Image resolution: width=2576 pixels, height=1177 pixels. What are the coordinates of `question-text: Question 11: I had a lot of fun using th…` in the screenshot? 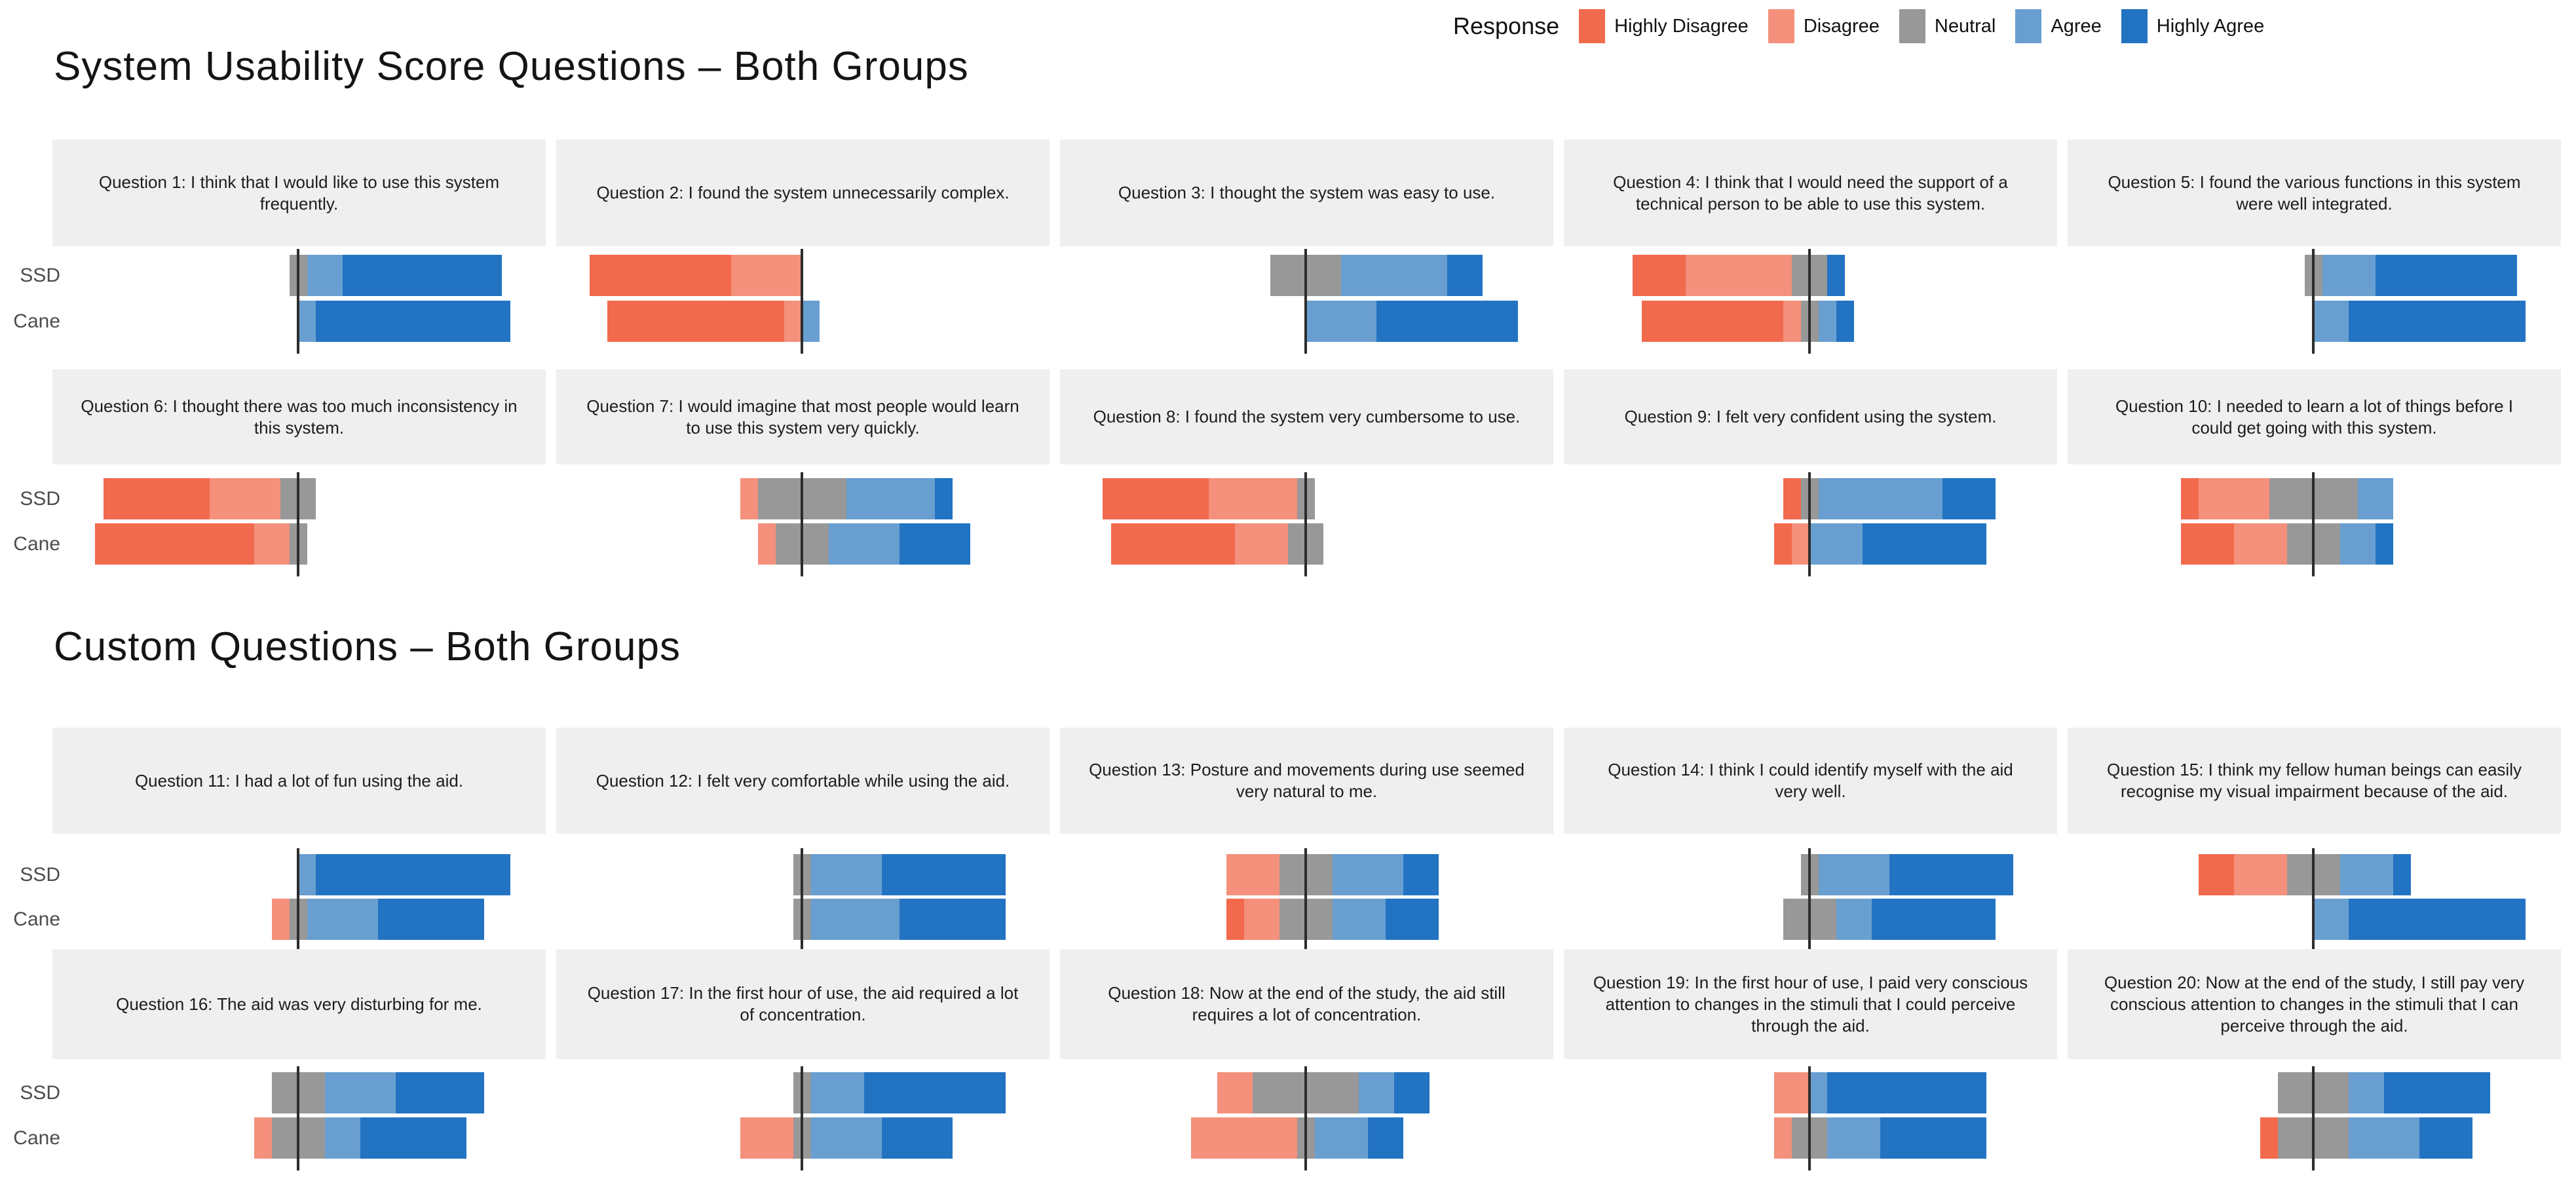 It's located at (299, 780).